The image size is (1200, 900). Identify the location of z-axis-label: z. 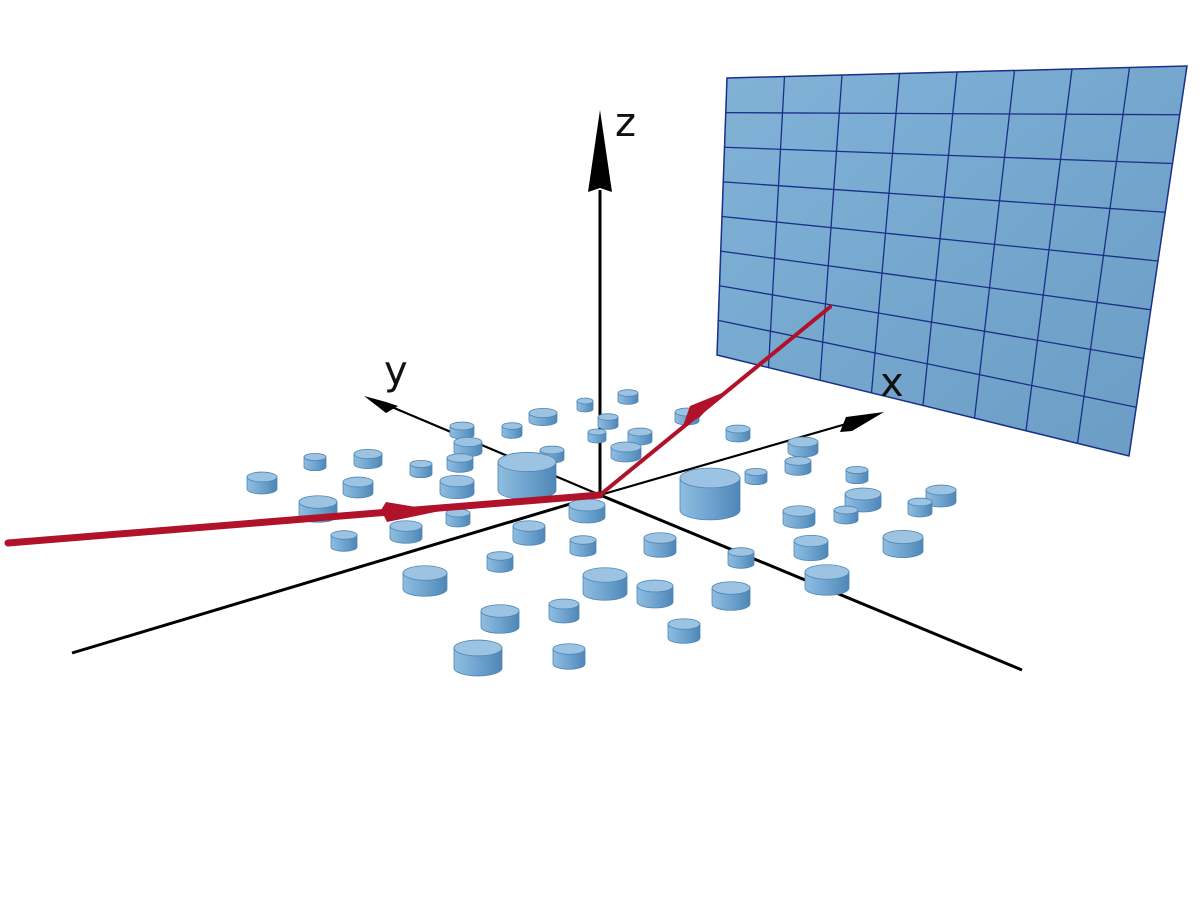
(625, 123).